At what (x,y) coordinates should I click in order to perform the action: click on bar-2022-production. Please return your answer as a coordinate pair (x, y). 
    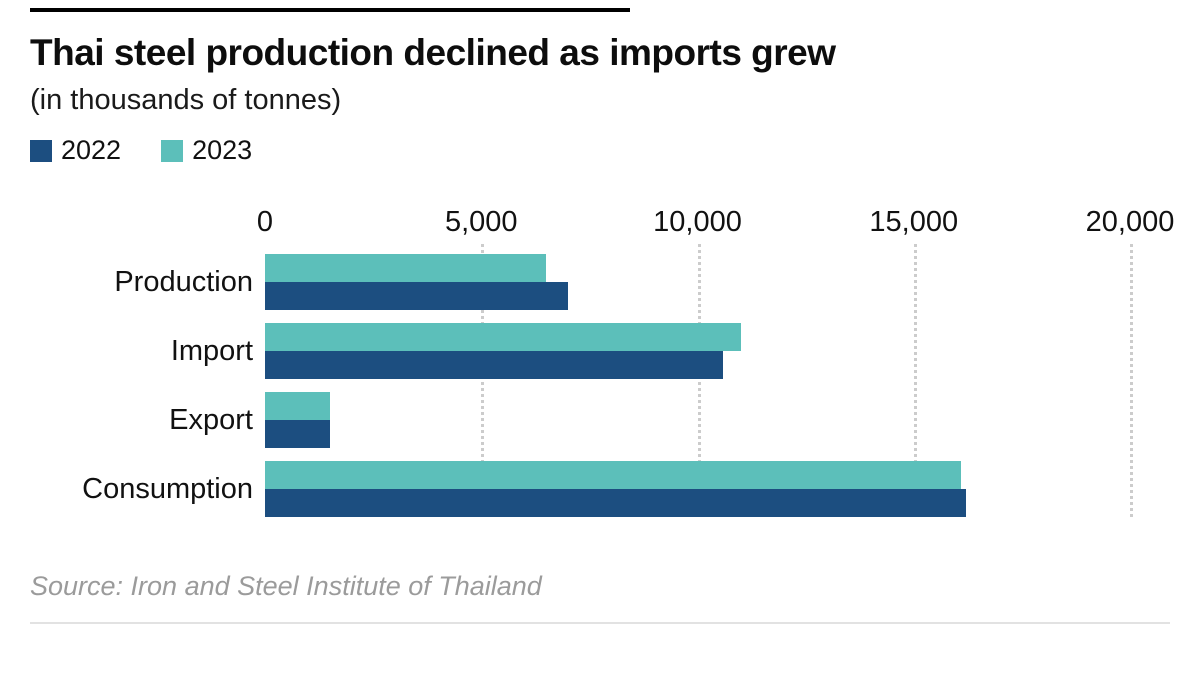
    Looking at the image, I should click on (416, 296).